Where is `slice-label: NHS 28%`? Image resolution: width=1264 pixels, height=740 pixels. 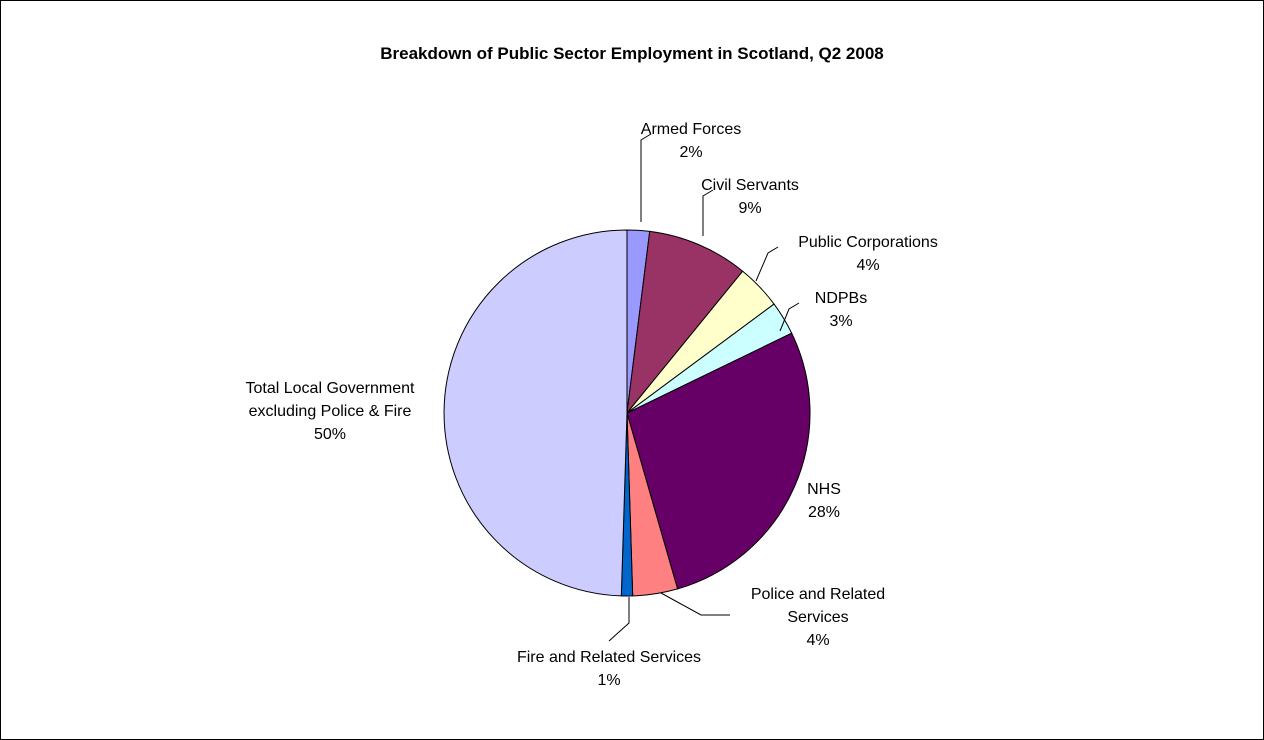 slice-label: NHS 28% is located at coordinates (824, 501).